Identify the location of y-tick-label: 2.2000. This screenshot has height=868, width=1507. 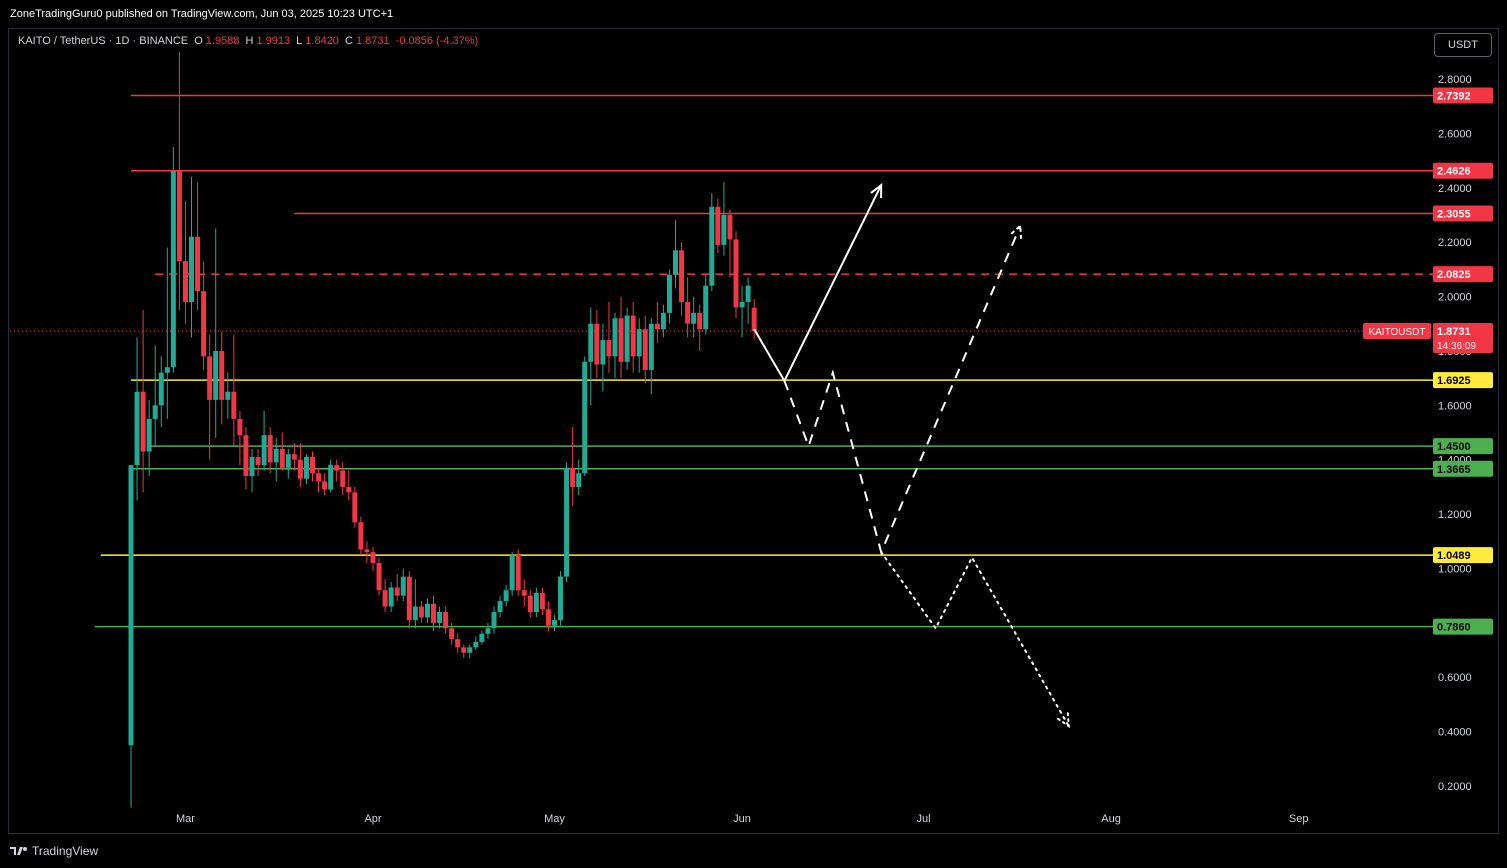
(1455, 243).